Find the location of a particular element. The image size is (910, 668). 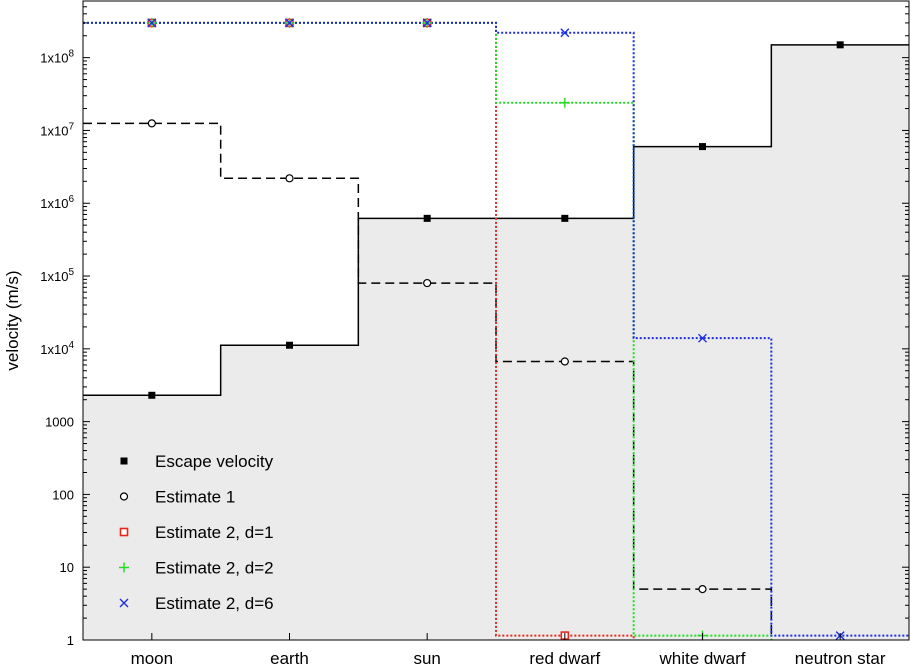

x-tick-label: neutron star is located at coordinates (840, 658).